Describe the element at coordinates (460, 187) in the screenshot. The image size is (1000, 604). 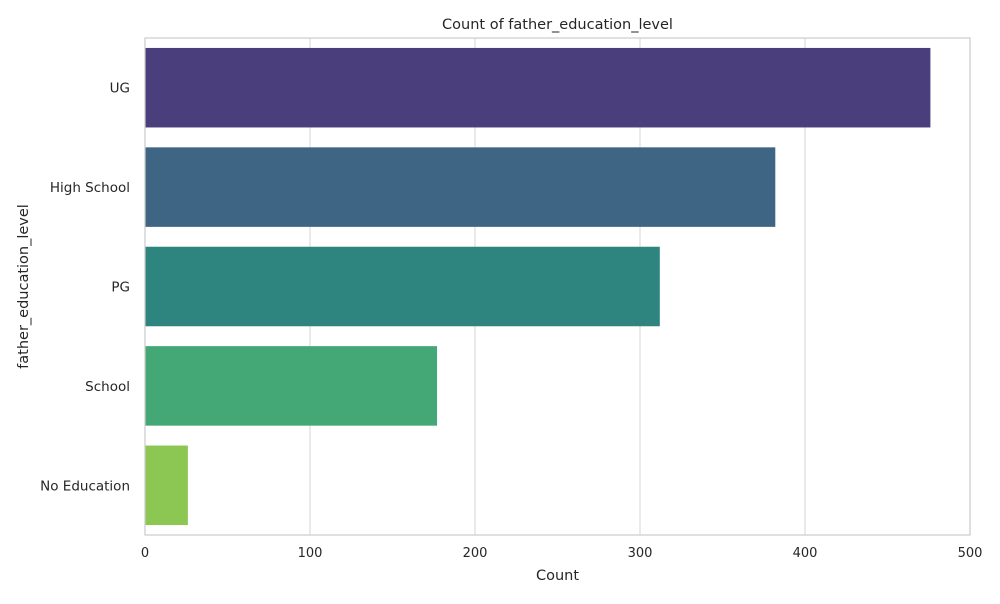
I see `bar-high-school` at that location.